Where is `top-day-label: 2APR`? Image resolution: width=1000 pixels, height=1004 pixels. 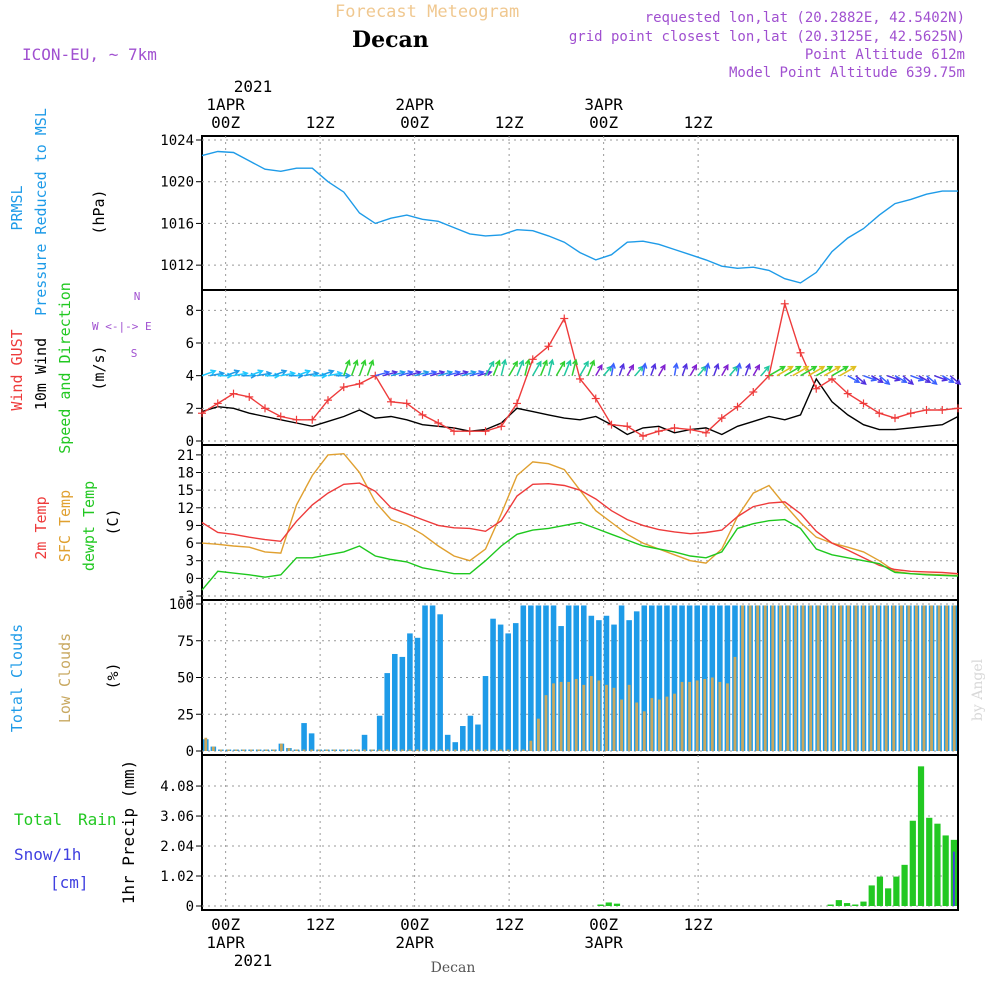
top-day-label: 2APR is located at coordinates (414, 104).